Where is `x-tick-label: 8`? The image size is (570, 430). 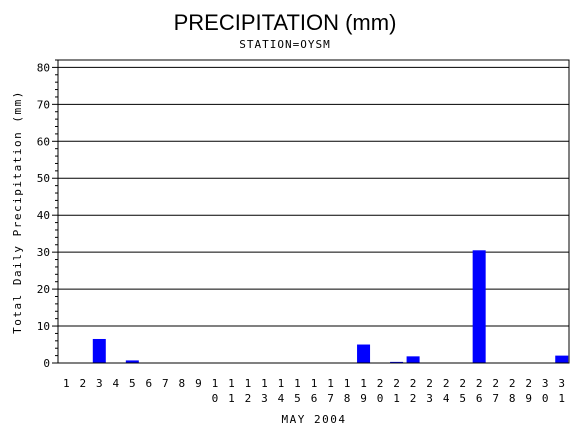
x-tick-label: 8 is located at coordinates (182, 383).